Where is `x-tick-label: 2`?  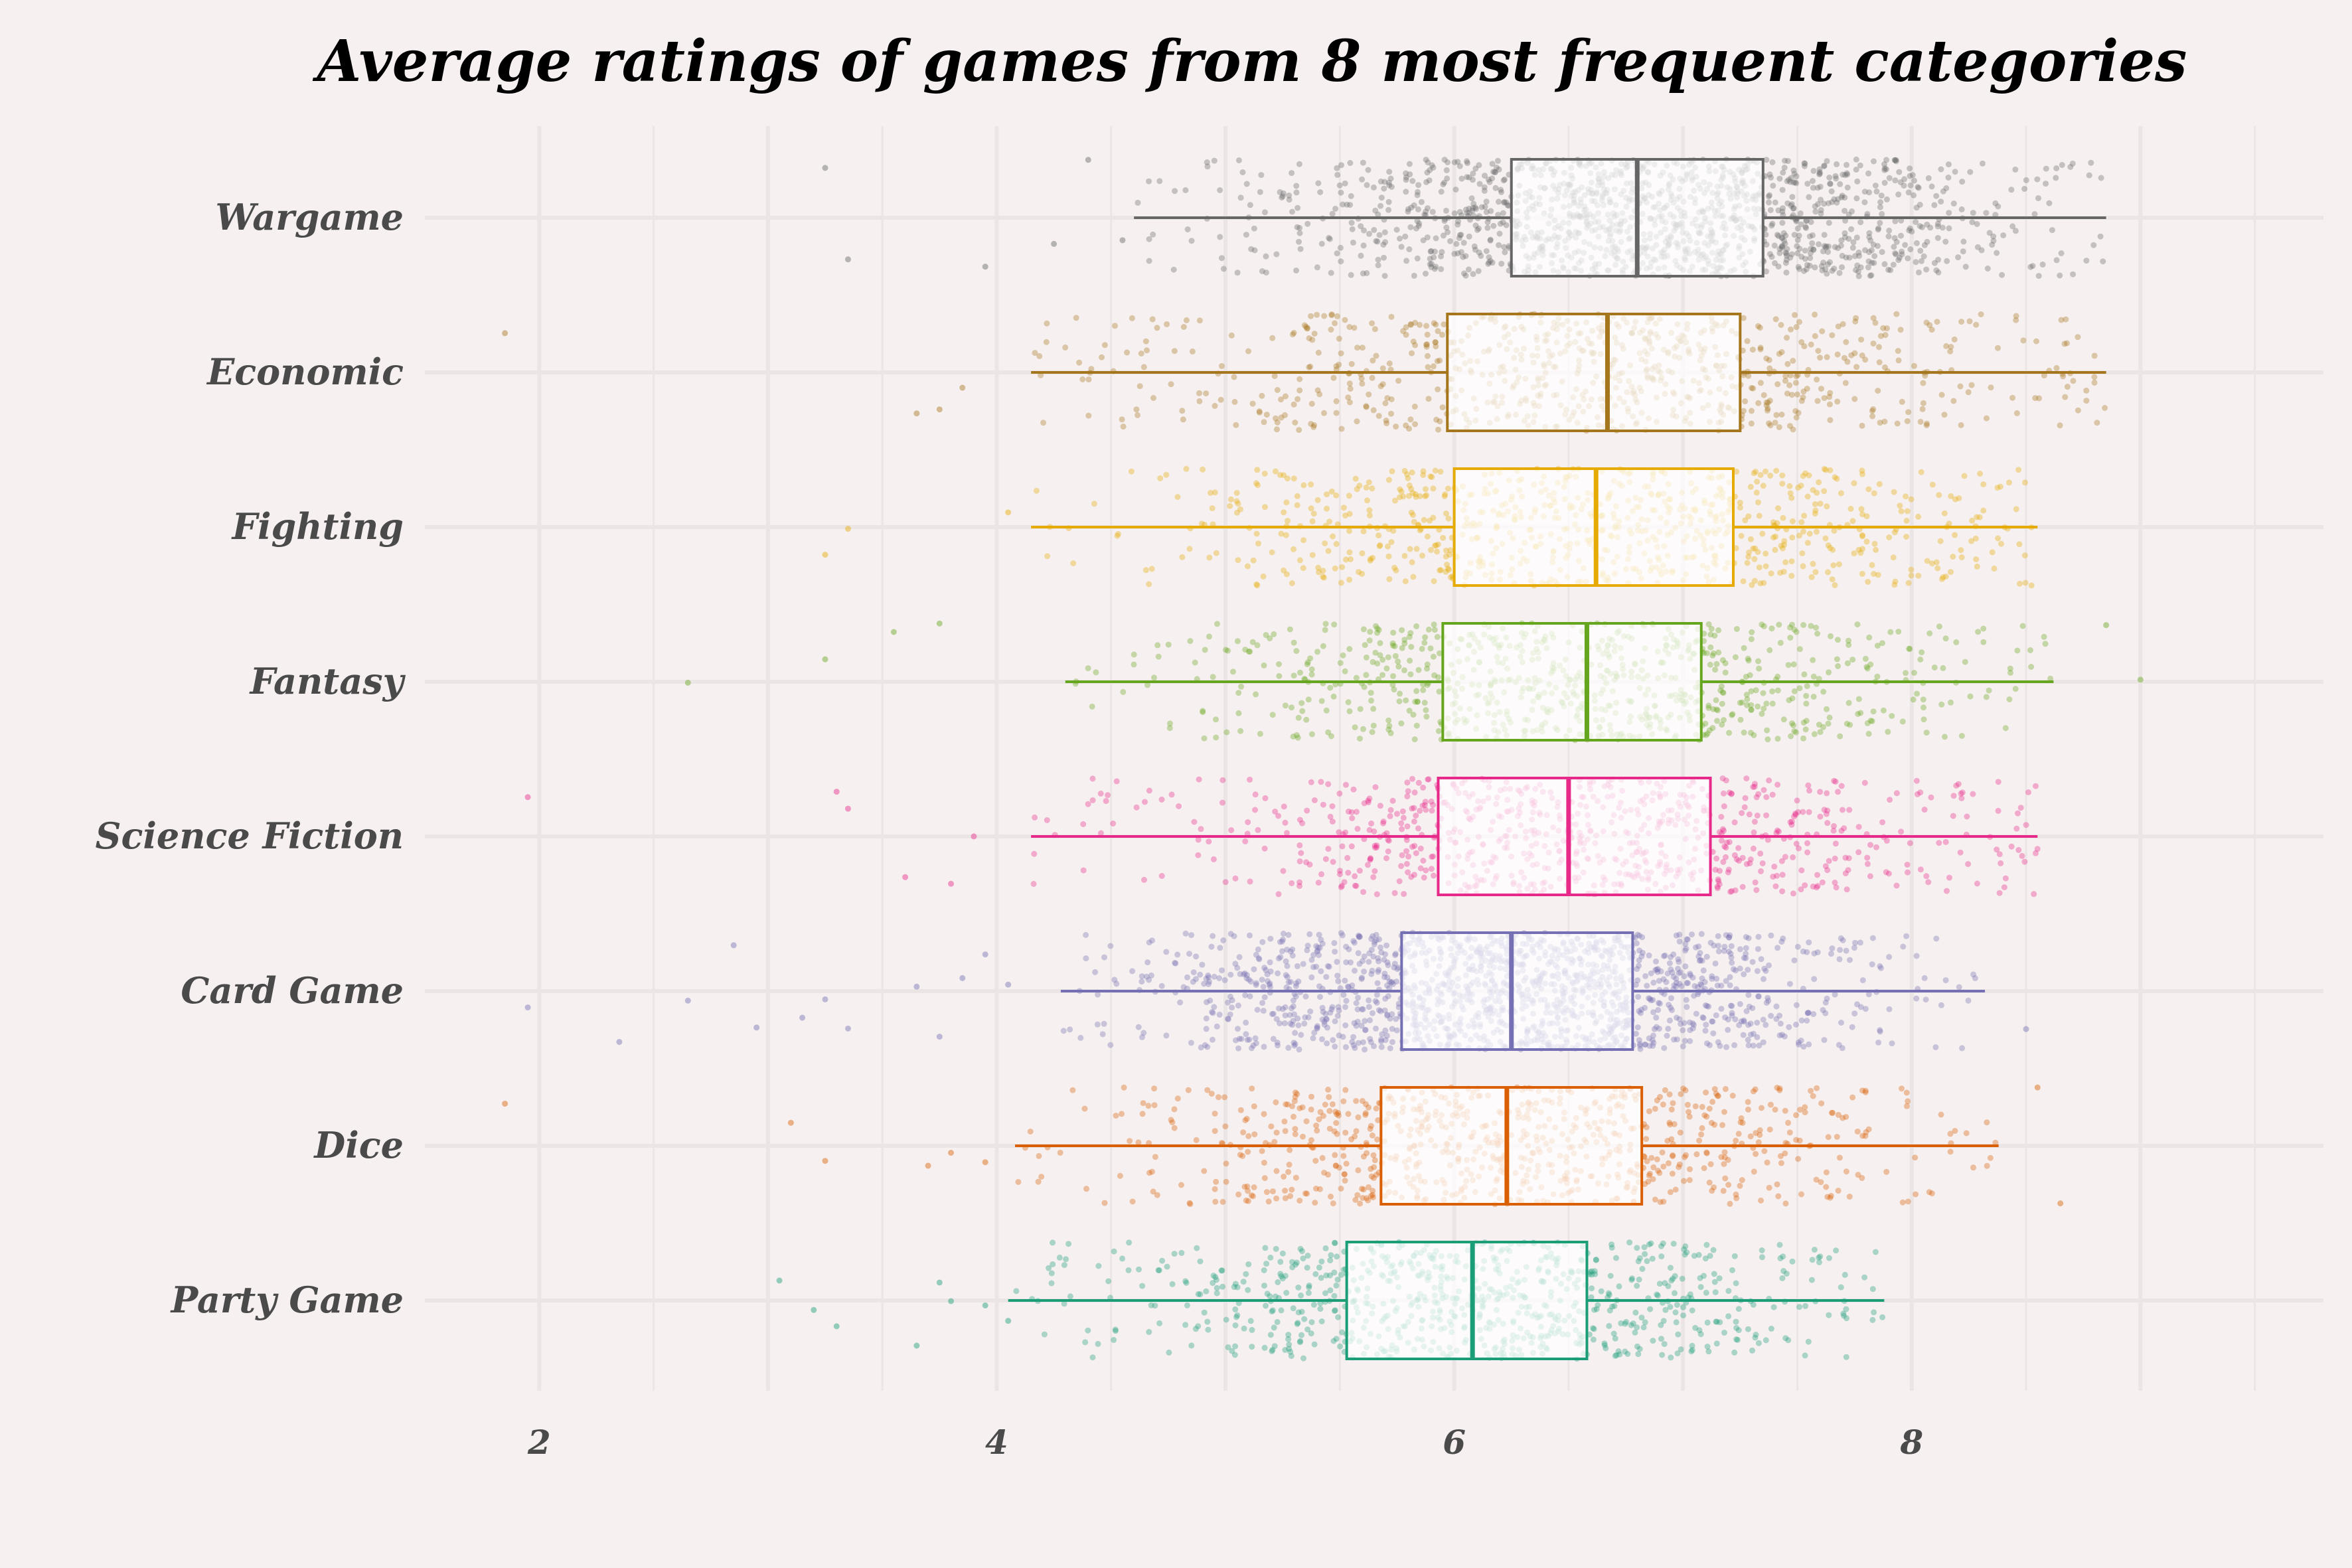 x-tick-label: 2 is located at coordinates (539, 1442).